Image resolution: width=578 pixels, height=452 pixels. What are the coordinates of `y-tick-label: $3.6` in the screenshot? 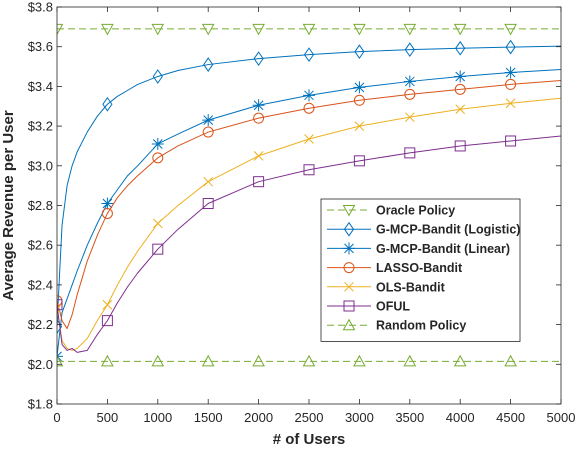 It's located at (40, 46).